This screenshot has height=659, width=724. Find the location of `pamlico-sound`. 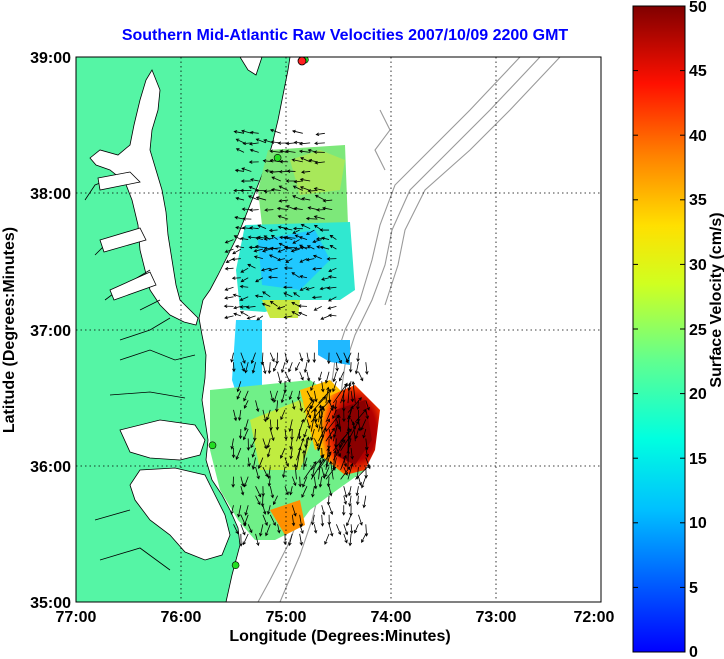

pamlico-sound is located at coordinates (175, 490).